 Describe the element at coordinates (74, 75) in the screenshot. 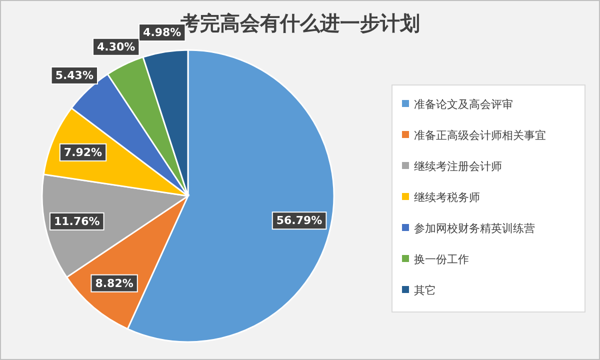

I see `data-label: 5.43%` at that location.